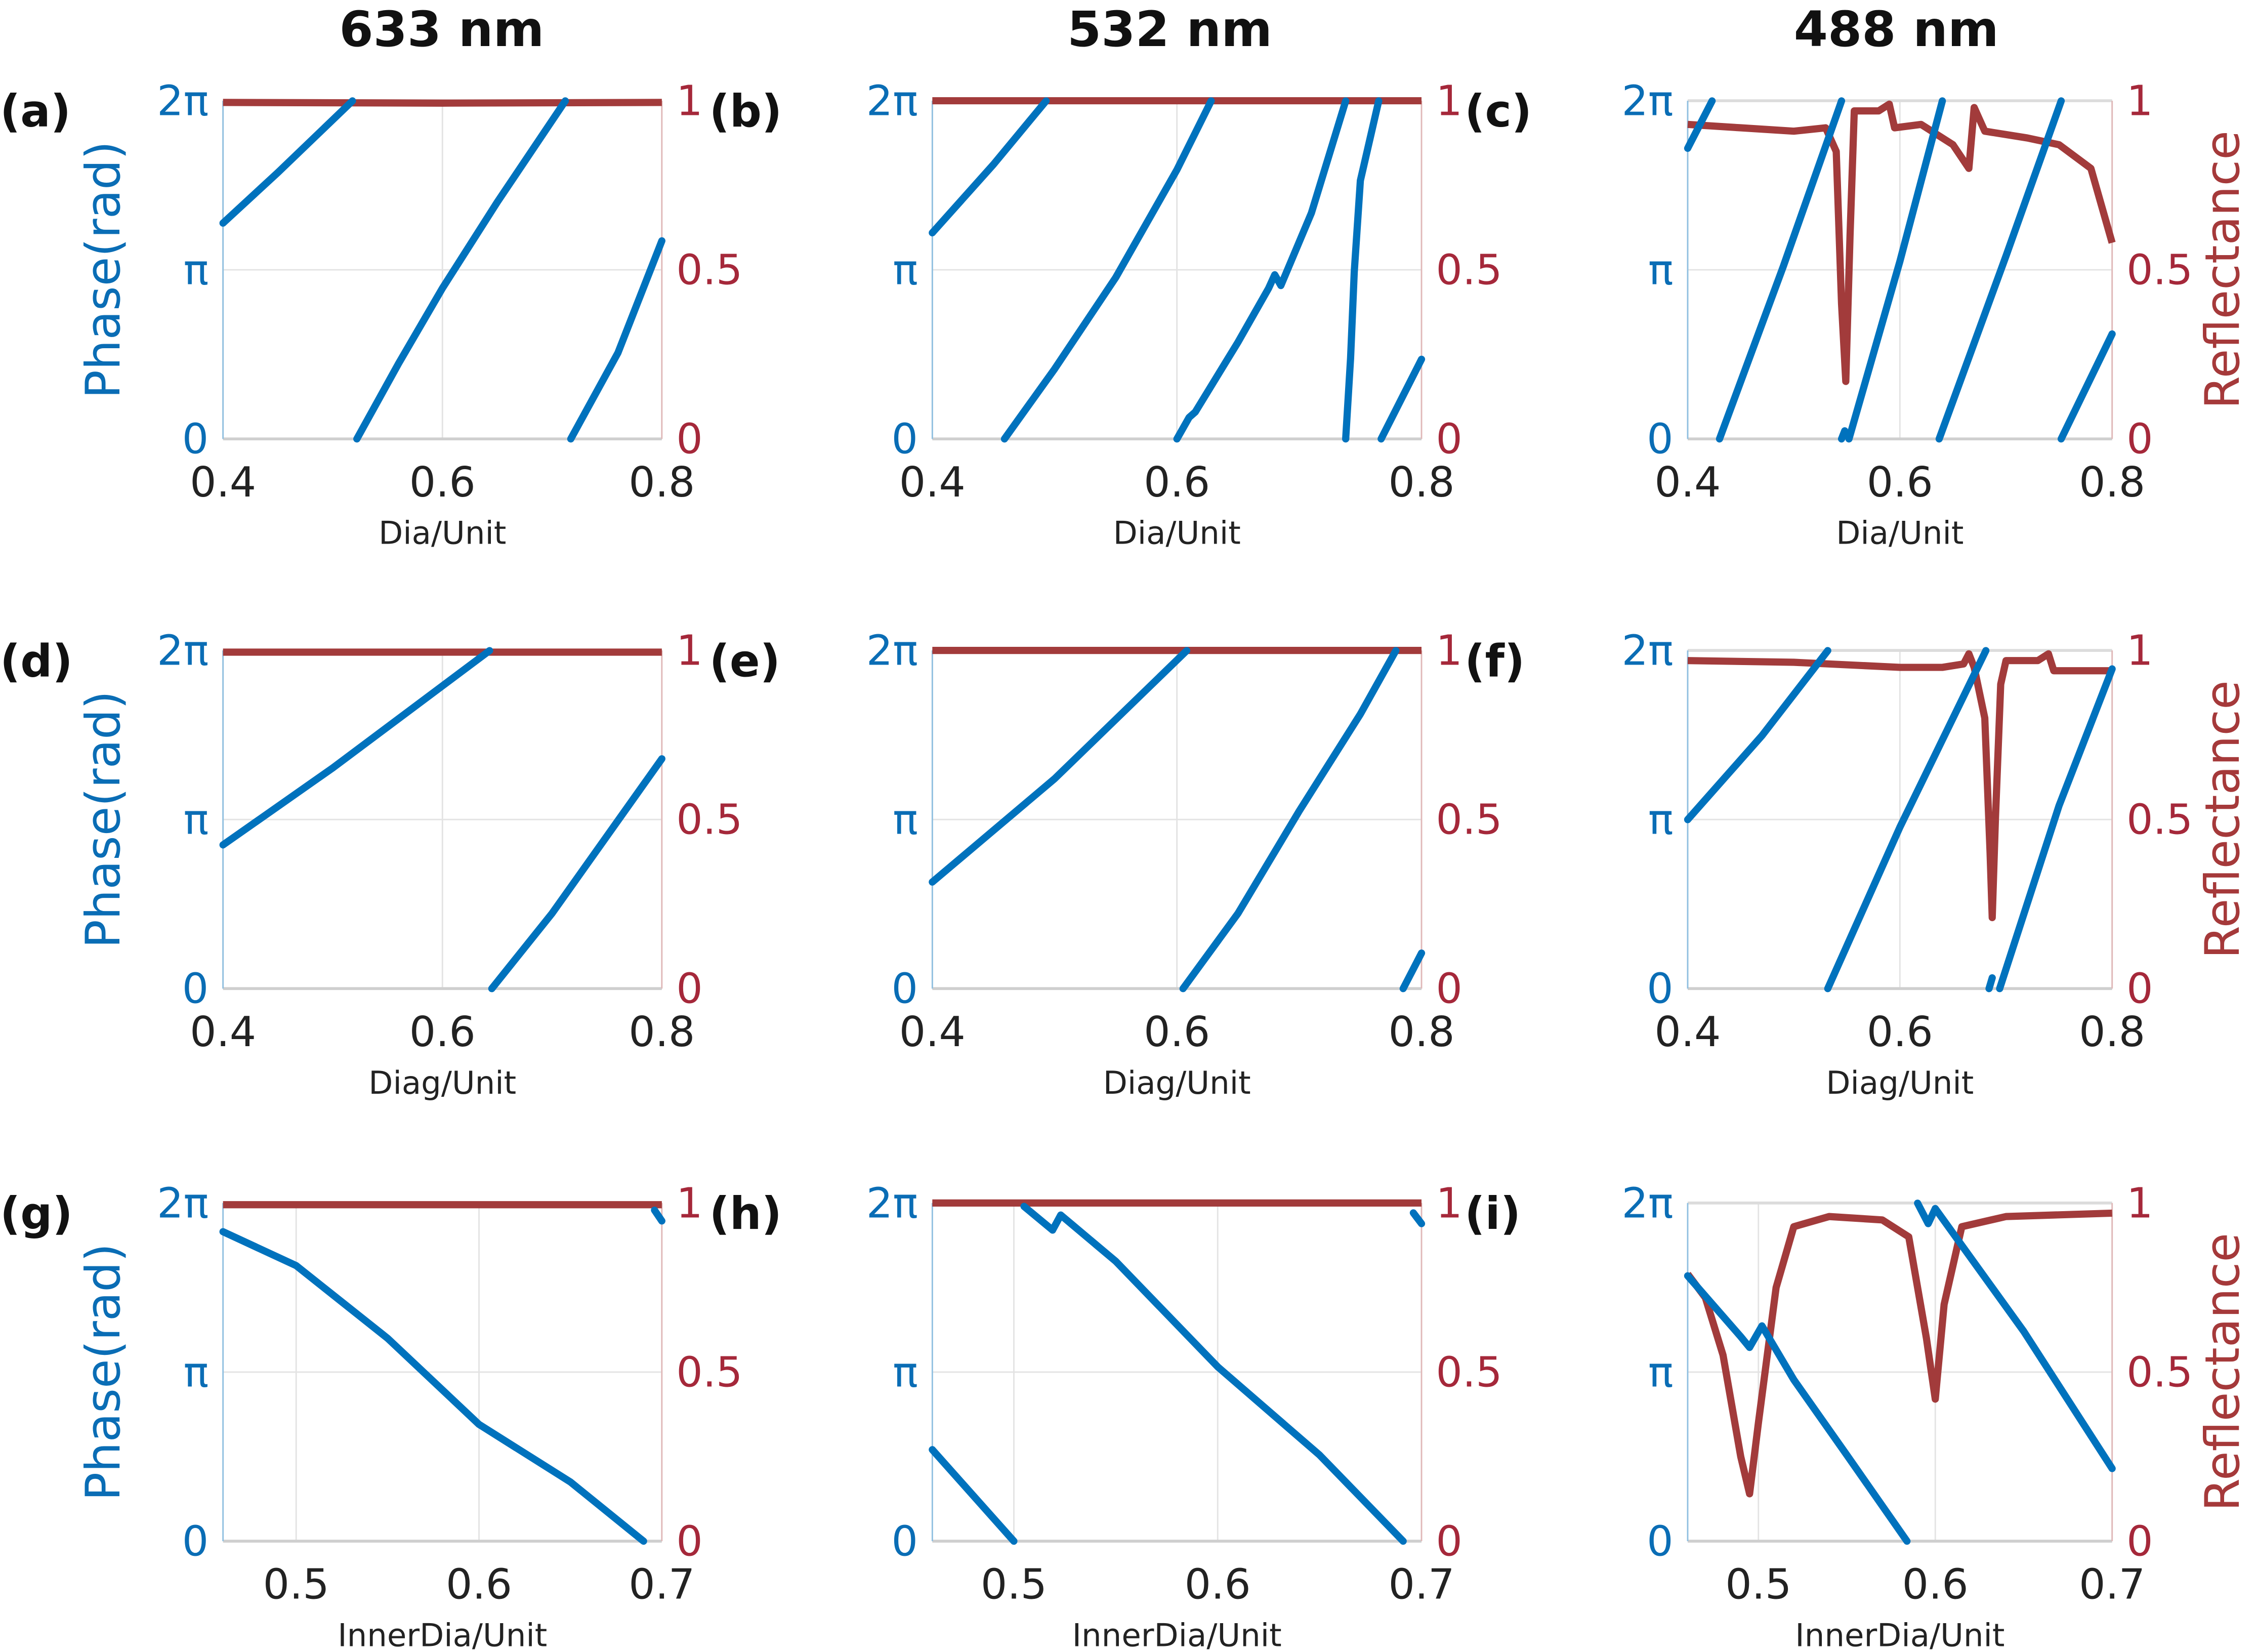  What do you see at coordinates (35, 111) in the screenshot?
I see `panel-letter: (a)` at bounding box center [35, 111].